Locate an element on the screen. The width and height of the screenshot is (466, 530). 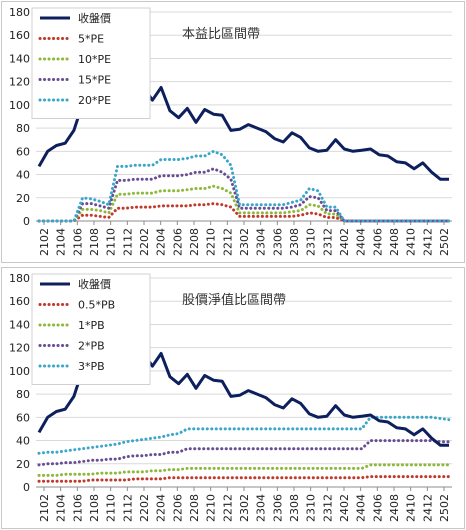
legend-label: 0.5*PB is located at coordinates (96, 305).